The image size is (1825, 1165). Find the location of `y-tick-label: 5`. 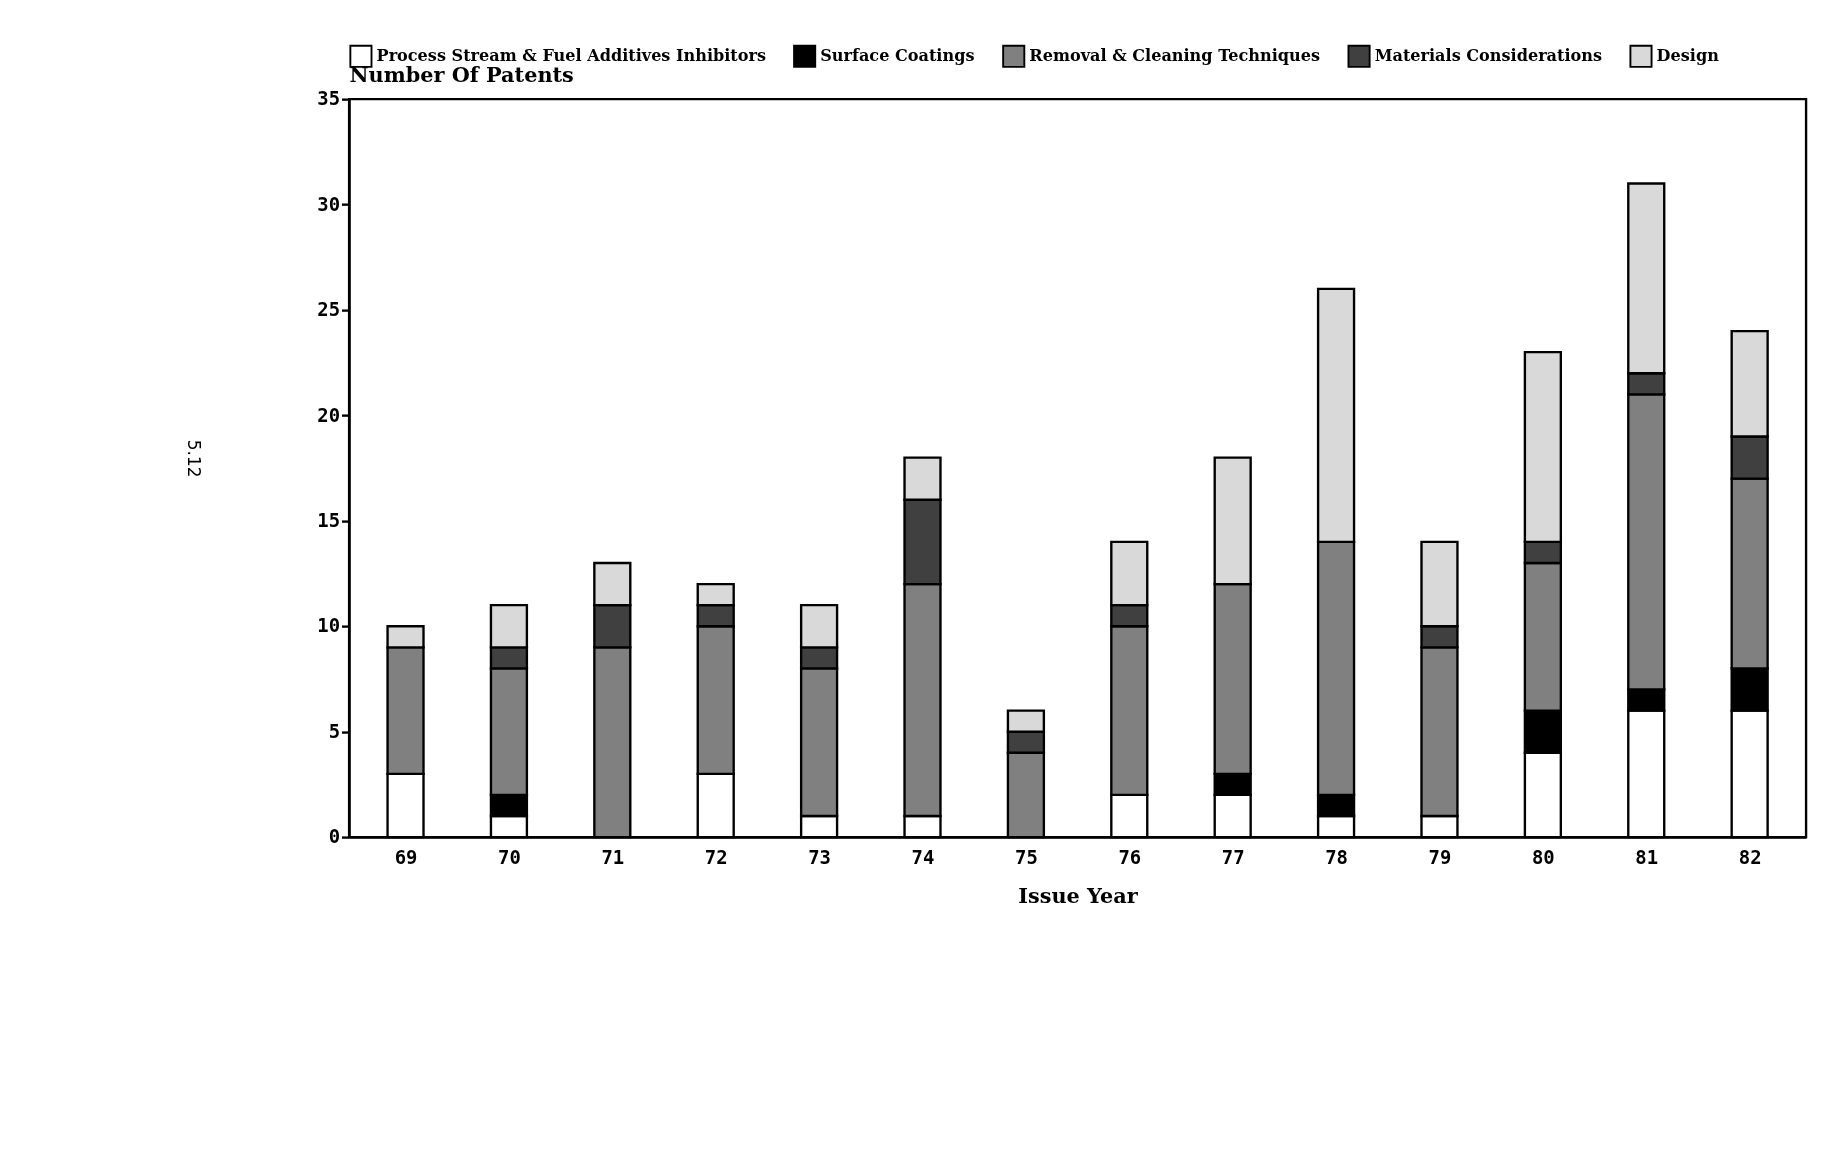

y-tick-label: 5 is located at coordinates (334, 730).